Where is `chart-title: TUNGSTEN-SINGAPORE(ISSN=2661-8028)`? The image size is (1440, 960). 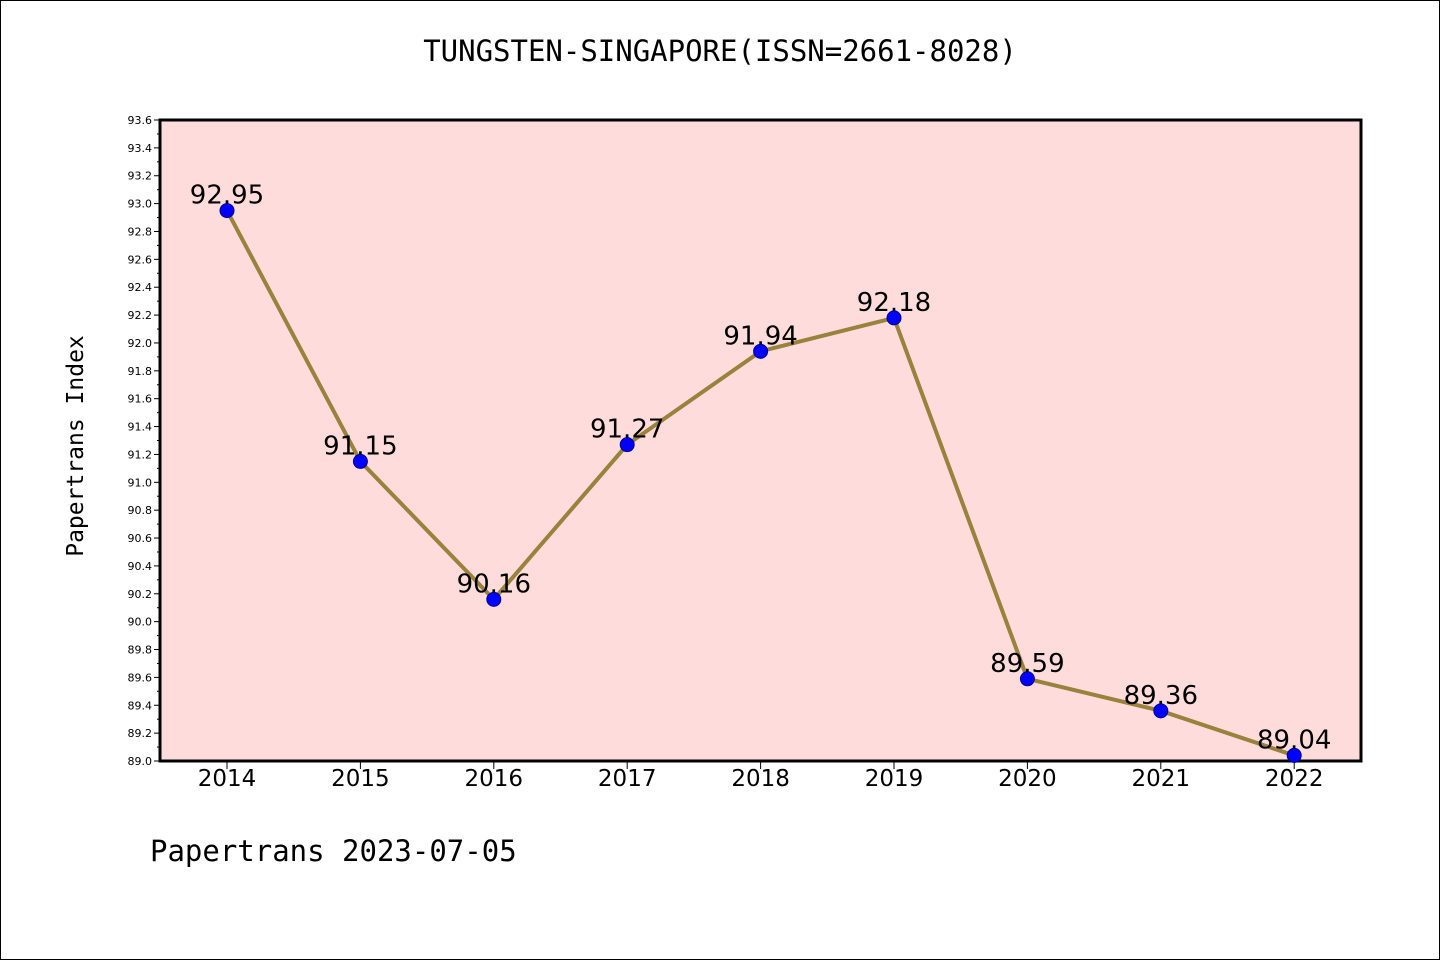
chart-title: TUNGSTEN-SINGAPORE(ISSN=2661-8028) is located at coordinates (720, 51).